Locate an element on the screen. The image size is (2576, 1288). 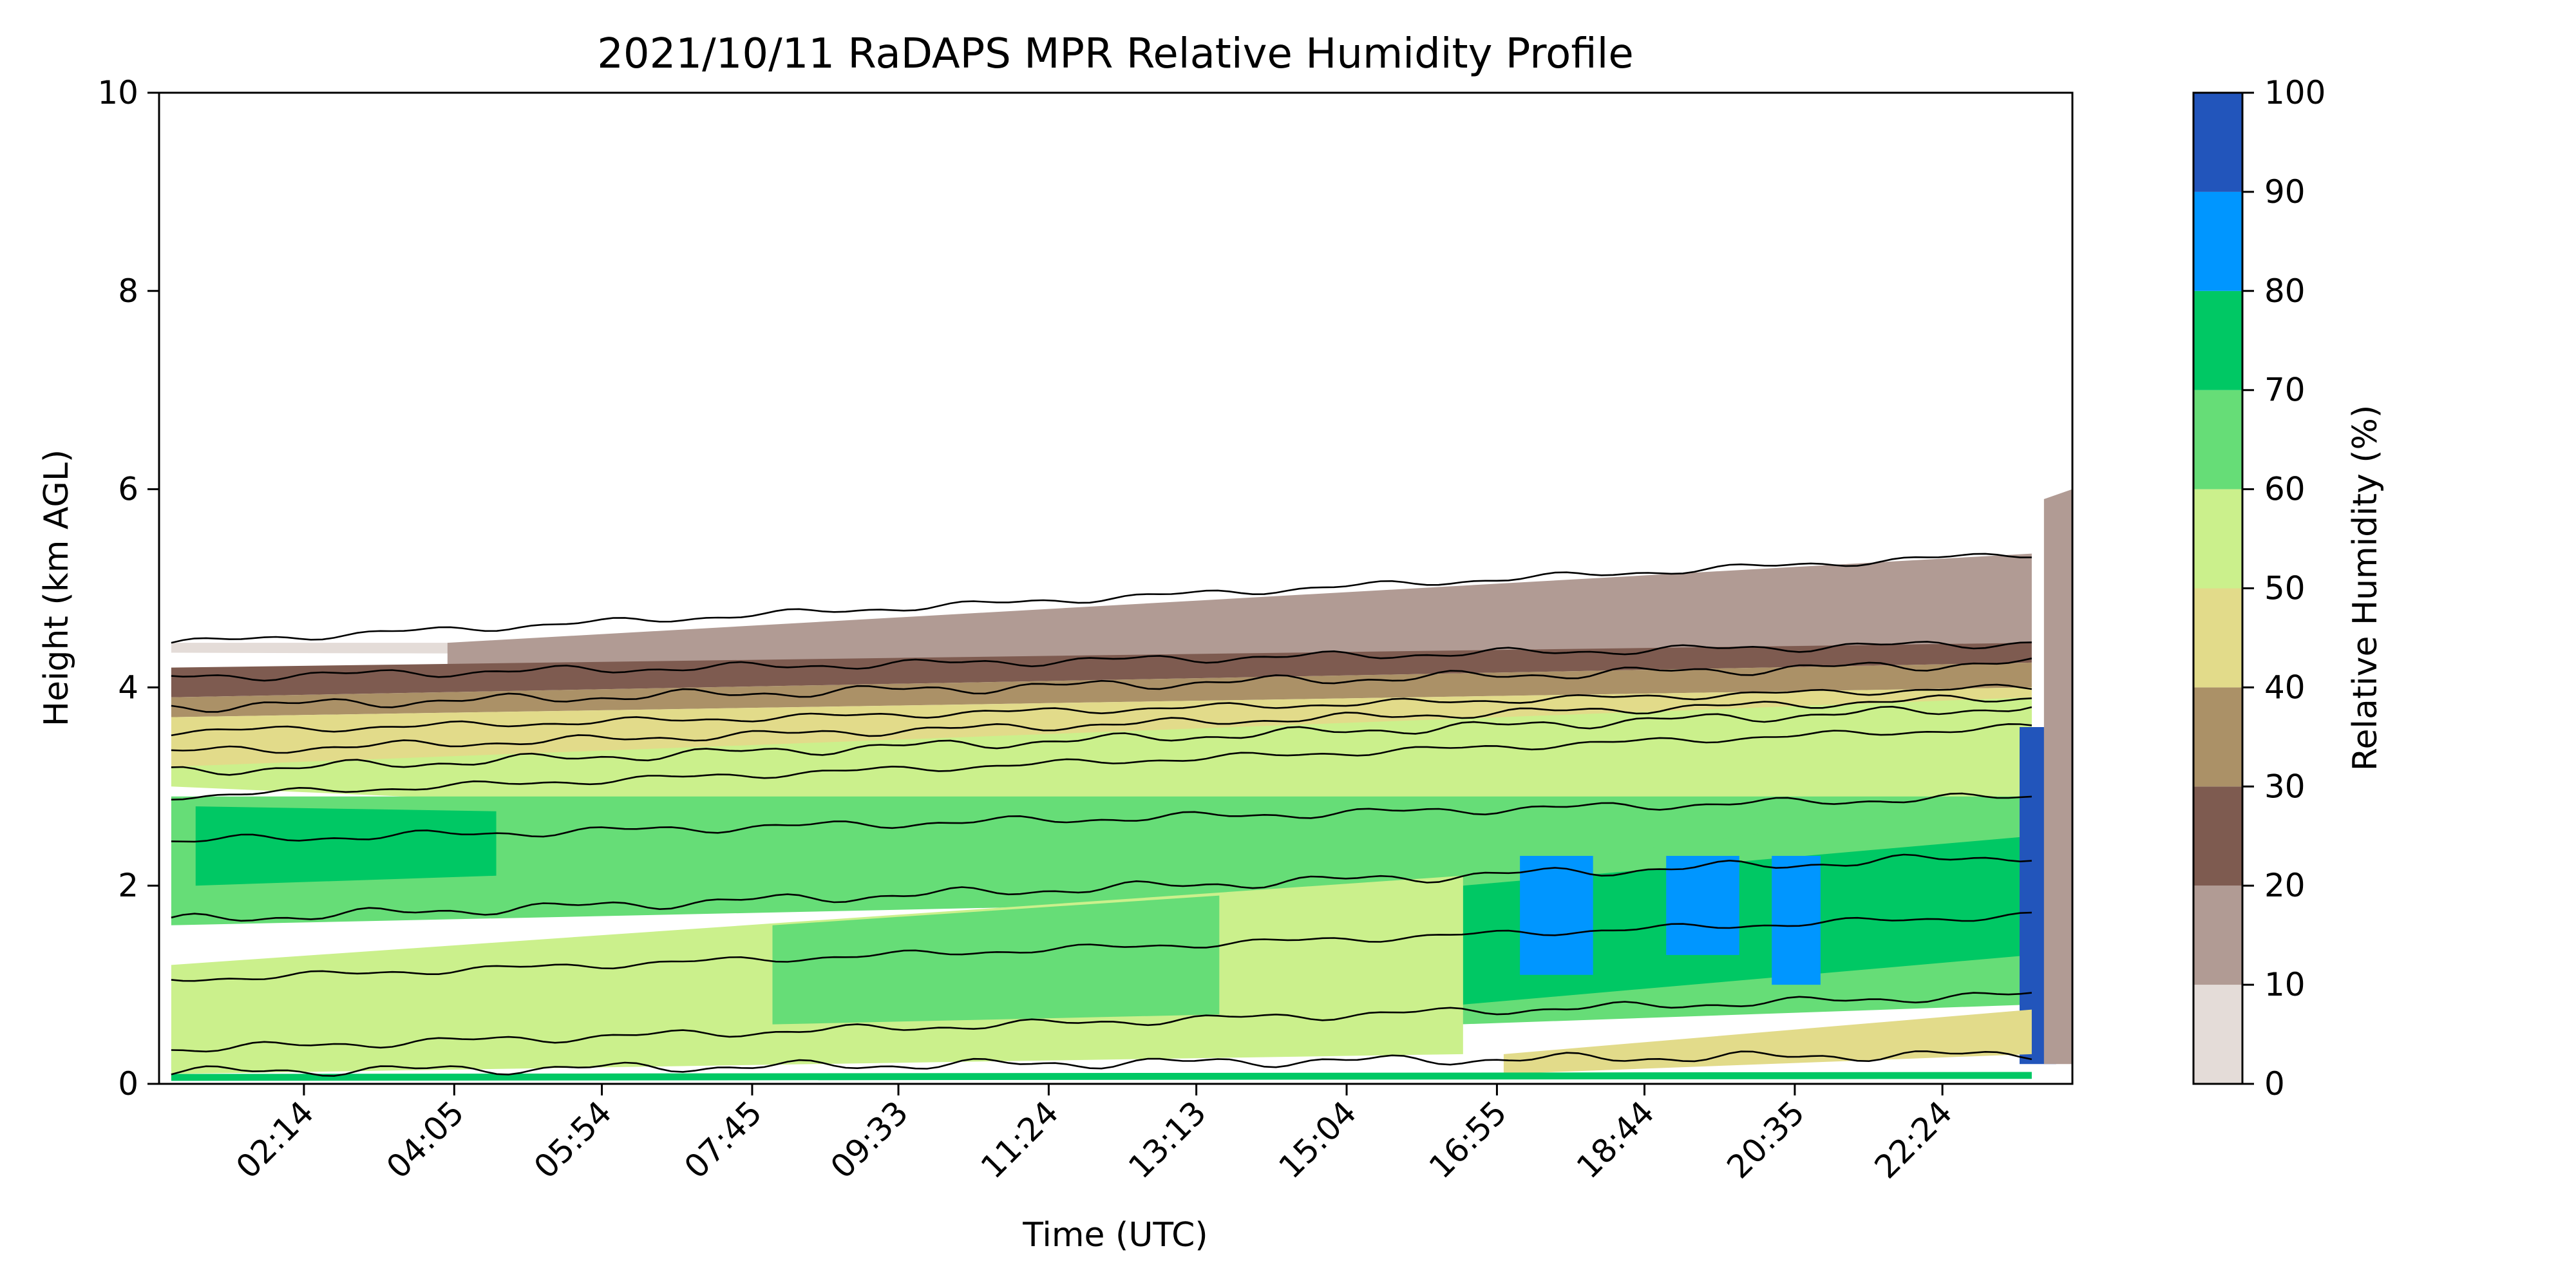
colorbar-tick-label: 20 is located at coordinates (2285, 885).